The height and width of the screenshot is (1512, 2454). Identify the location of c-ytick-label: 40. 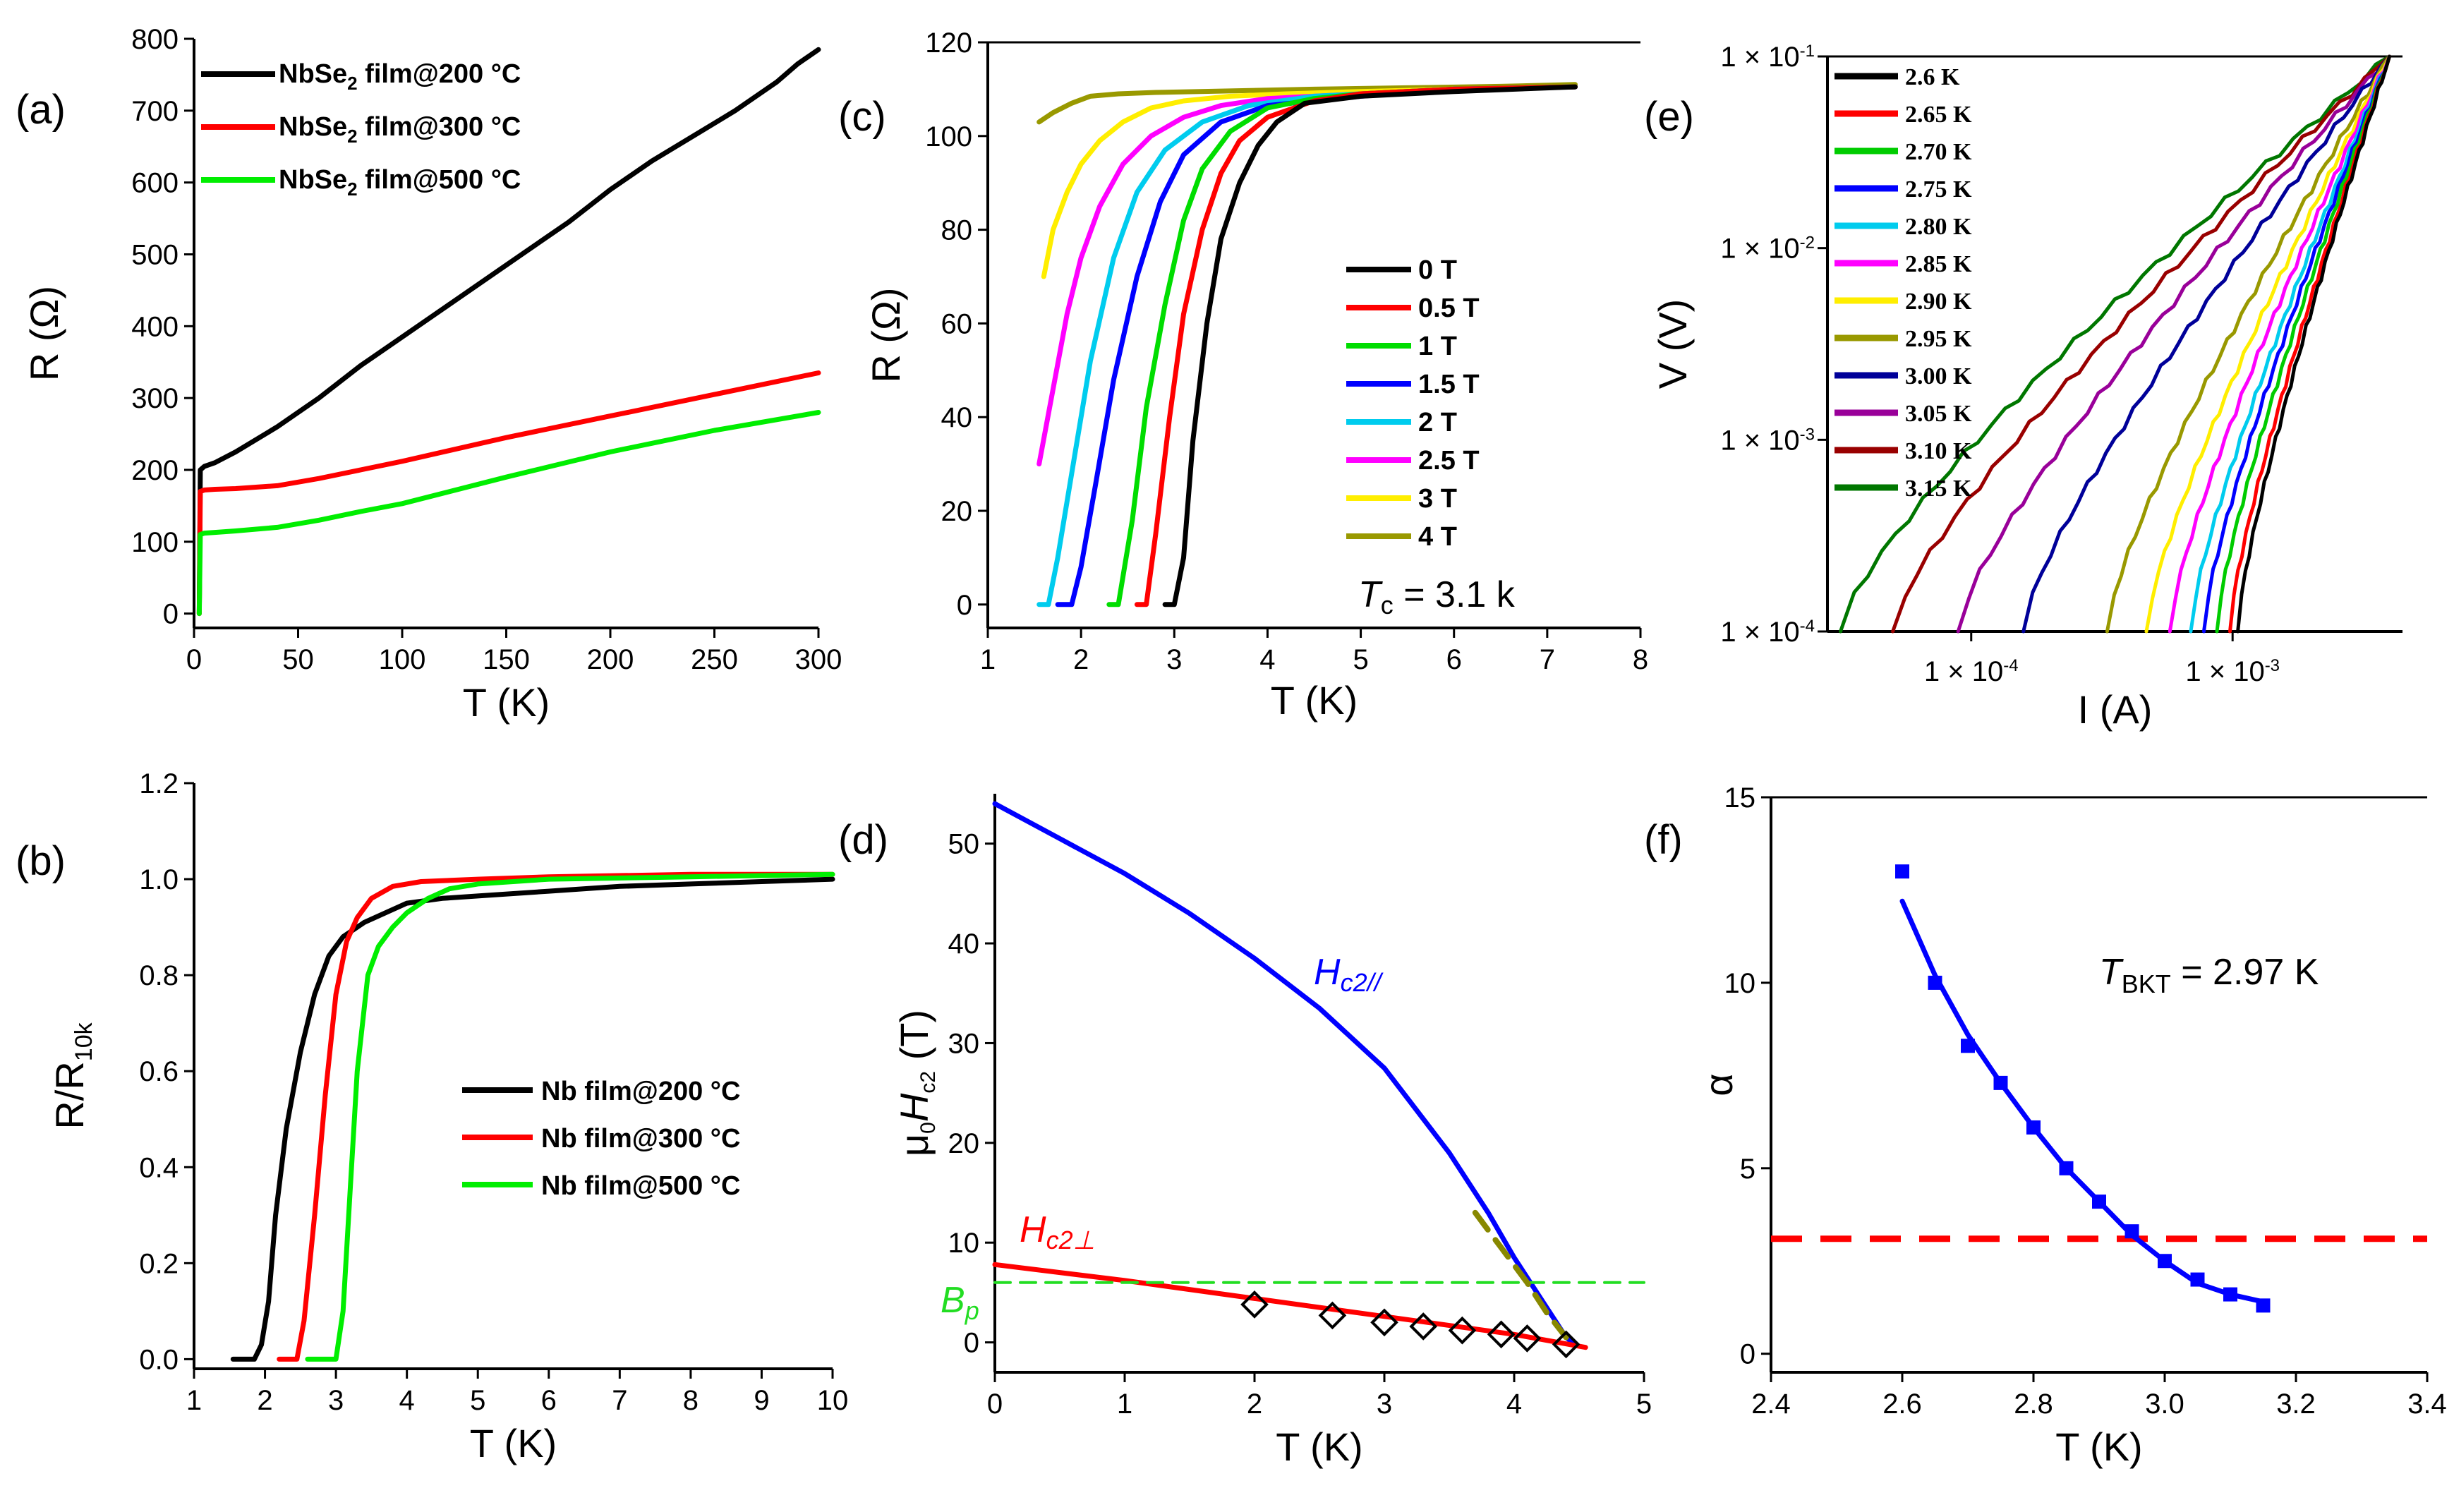
(957, 417).